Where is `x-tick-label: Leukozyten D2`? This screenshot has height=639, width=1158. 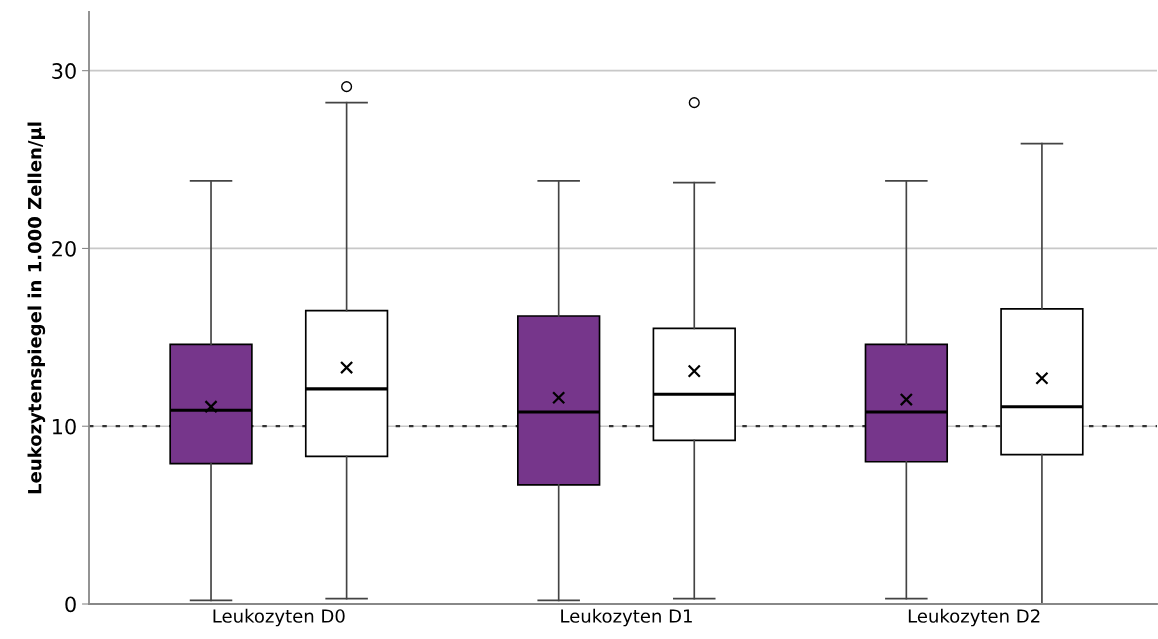
x-tick-label: Leukozyten D2 is located at coordinates (974, 617).